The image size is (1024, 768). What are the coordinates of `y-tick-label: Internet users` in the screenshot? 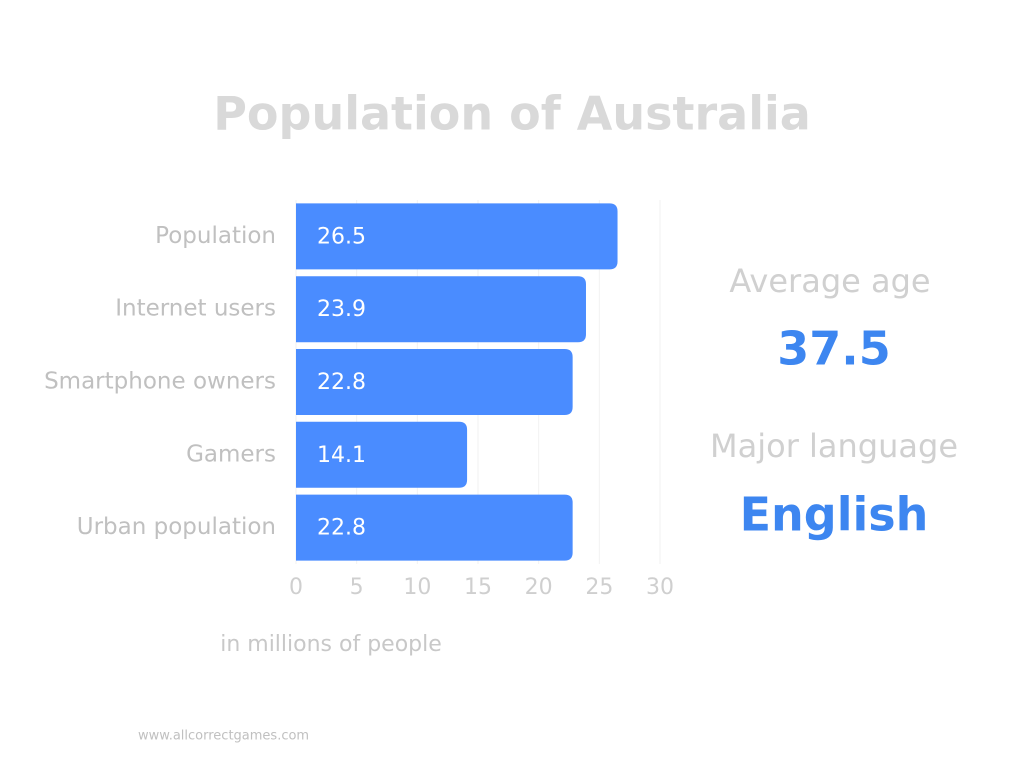 It's located at (195, 309).